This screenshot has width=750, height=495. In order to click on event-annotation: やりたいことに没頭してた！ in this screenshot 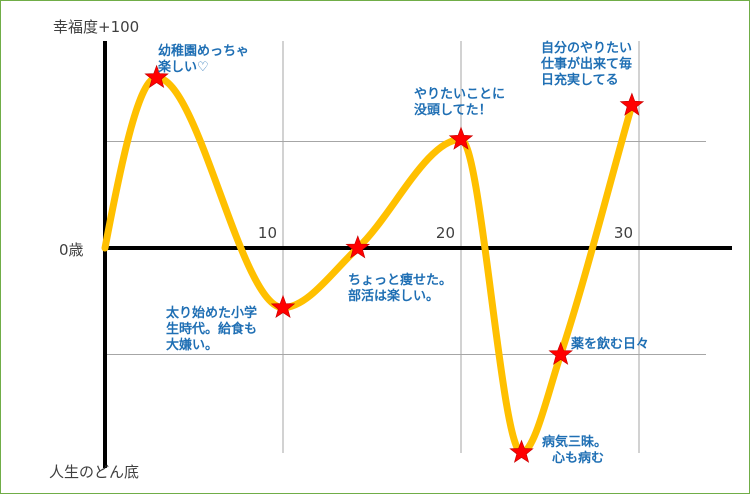, I will do `click(459, 102)`.